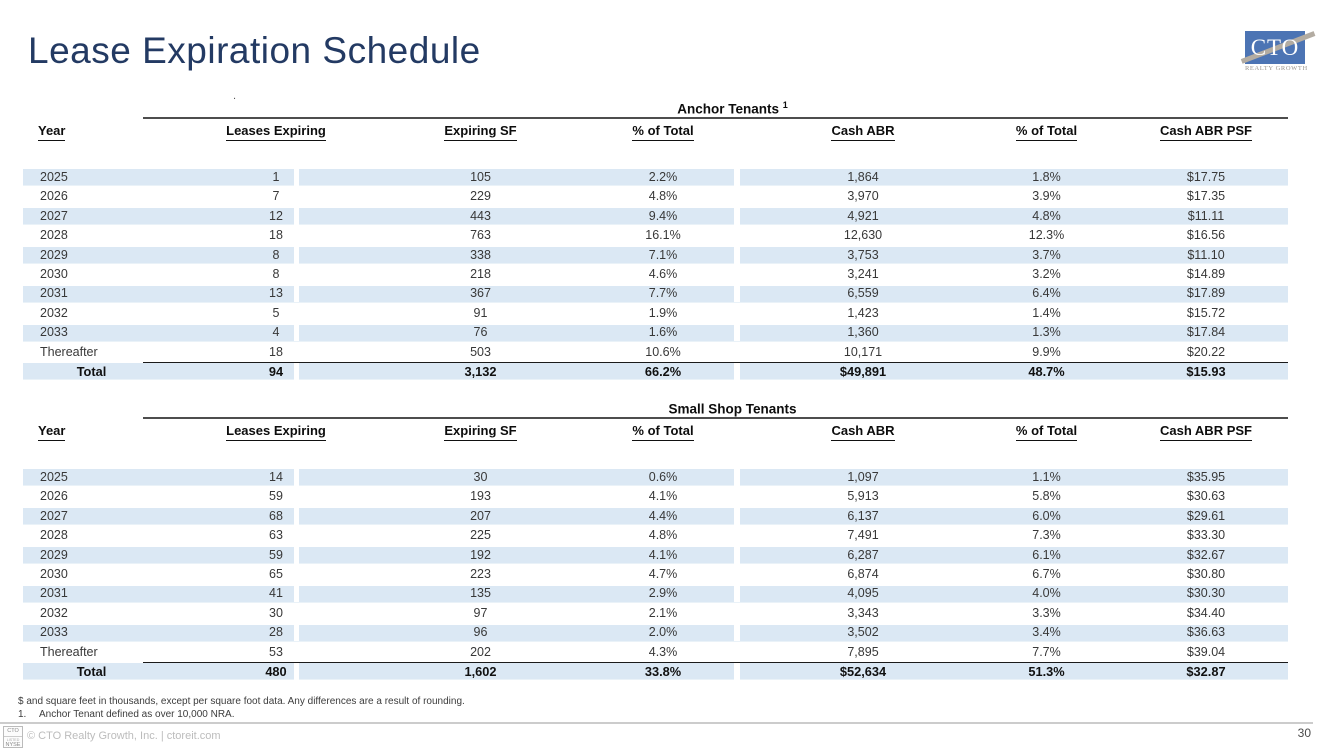 The width and height of the screenshot is (1333, 749). I want to click on total-value: 33.8%, so click(663, 671).